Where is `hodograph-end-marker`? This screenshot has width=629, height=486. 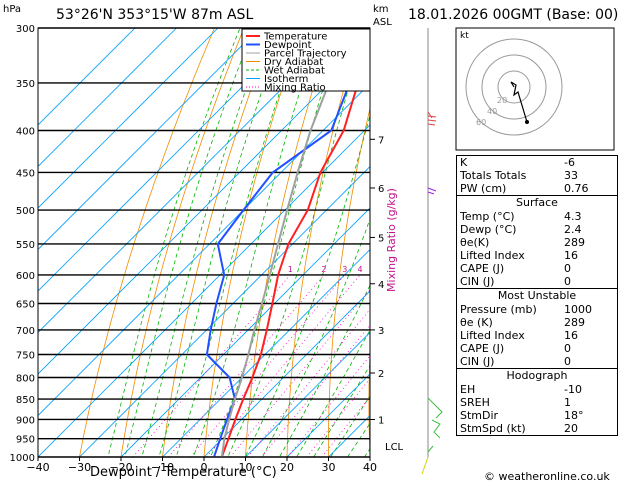 hodograph-end-marker is located at coordinates (527, 122).